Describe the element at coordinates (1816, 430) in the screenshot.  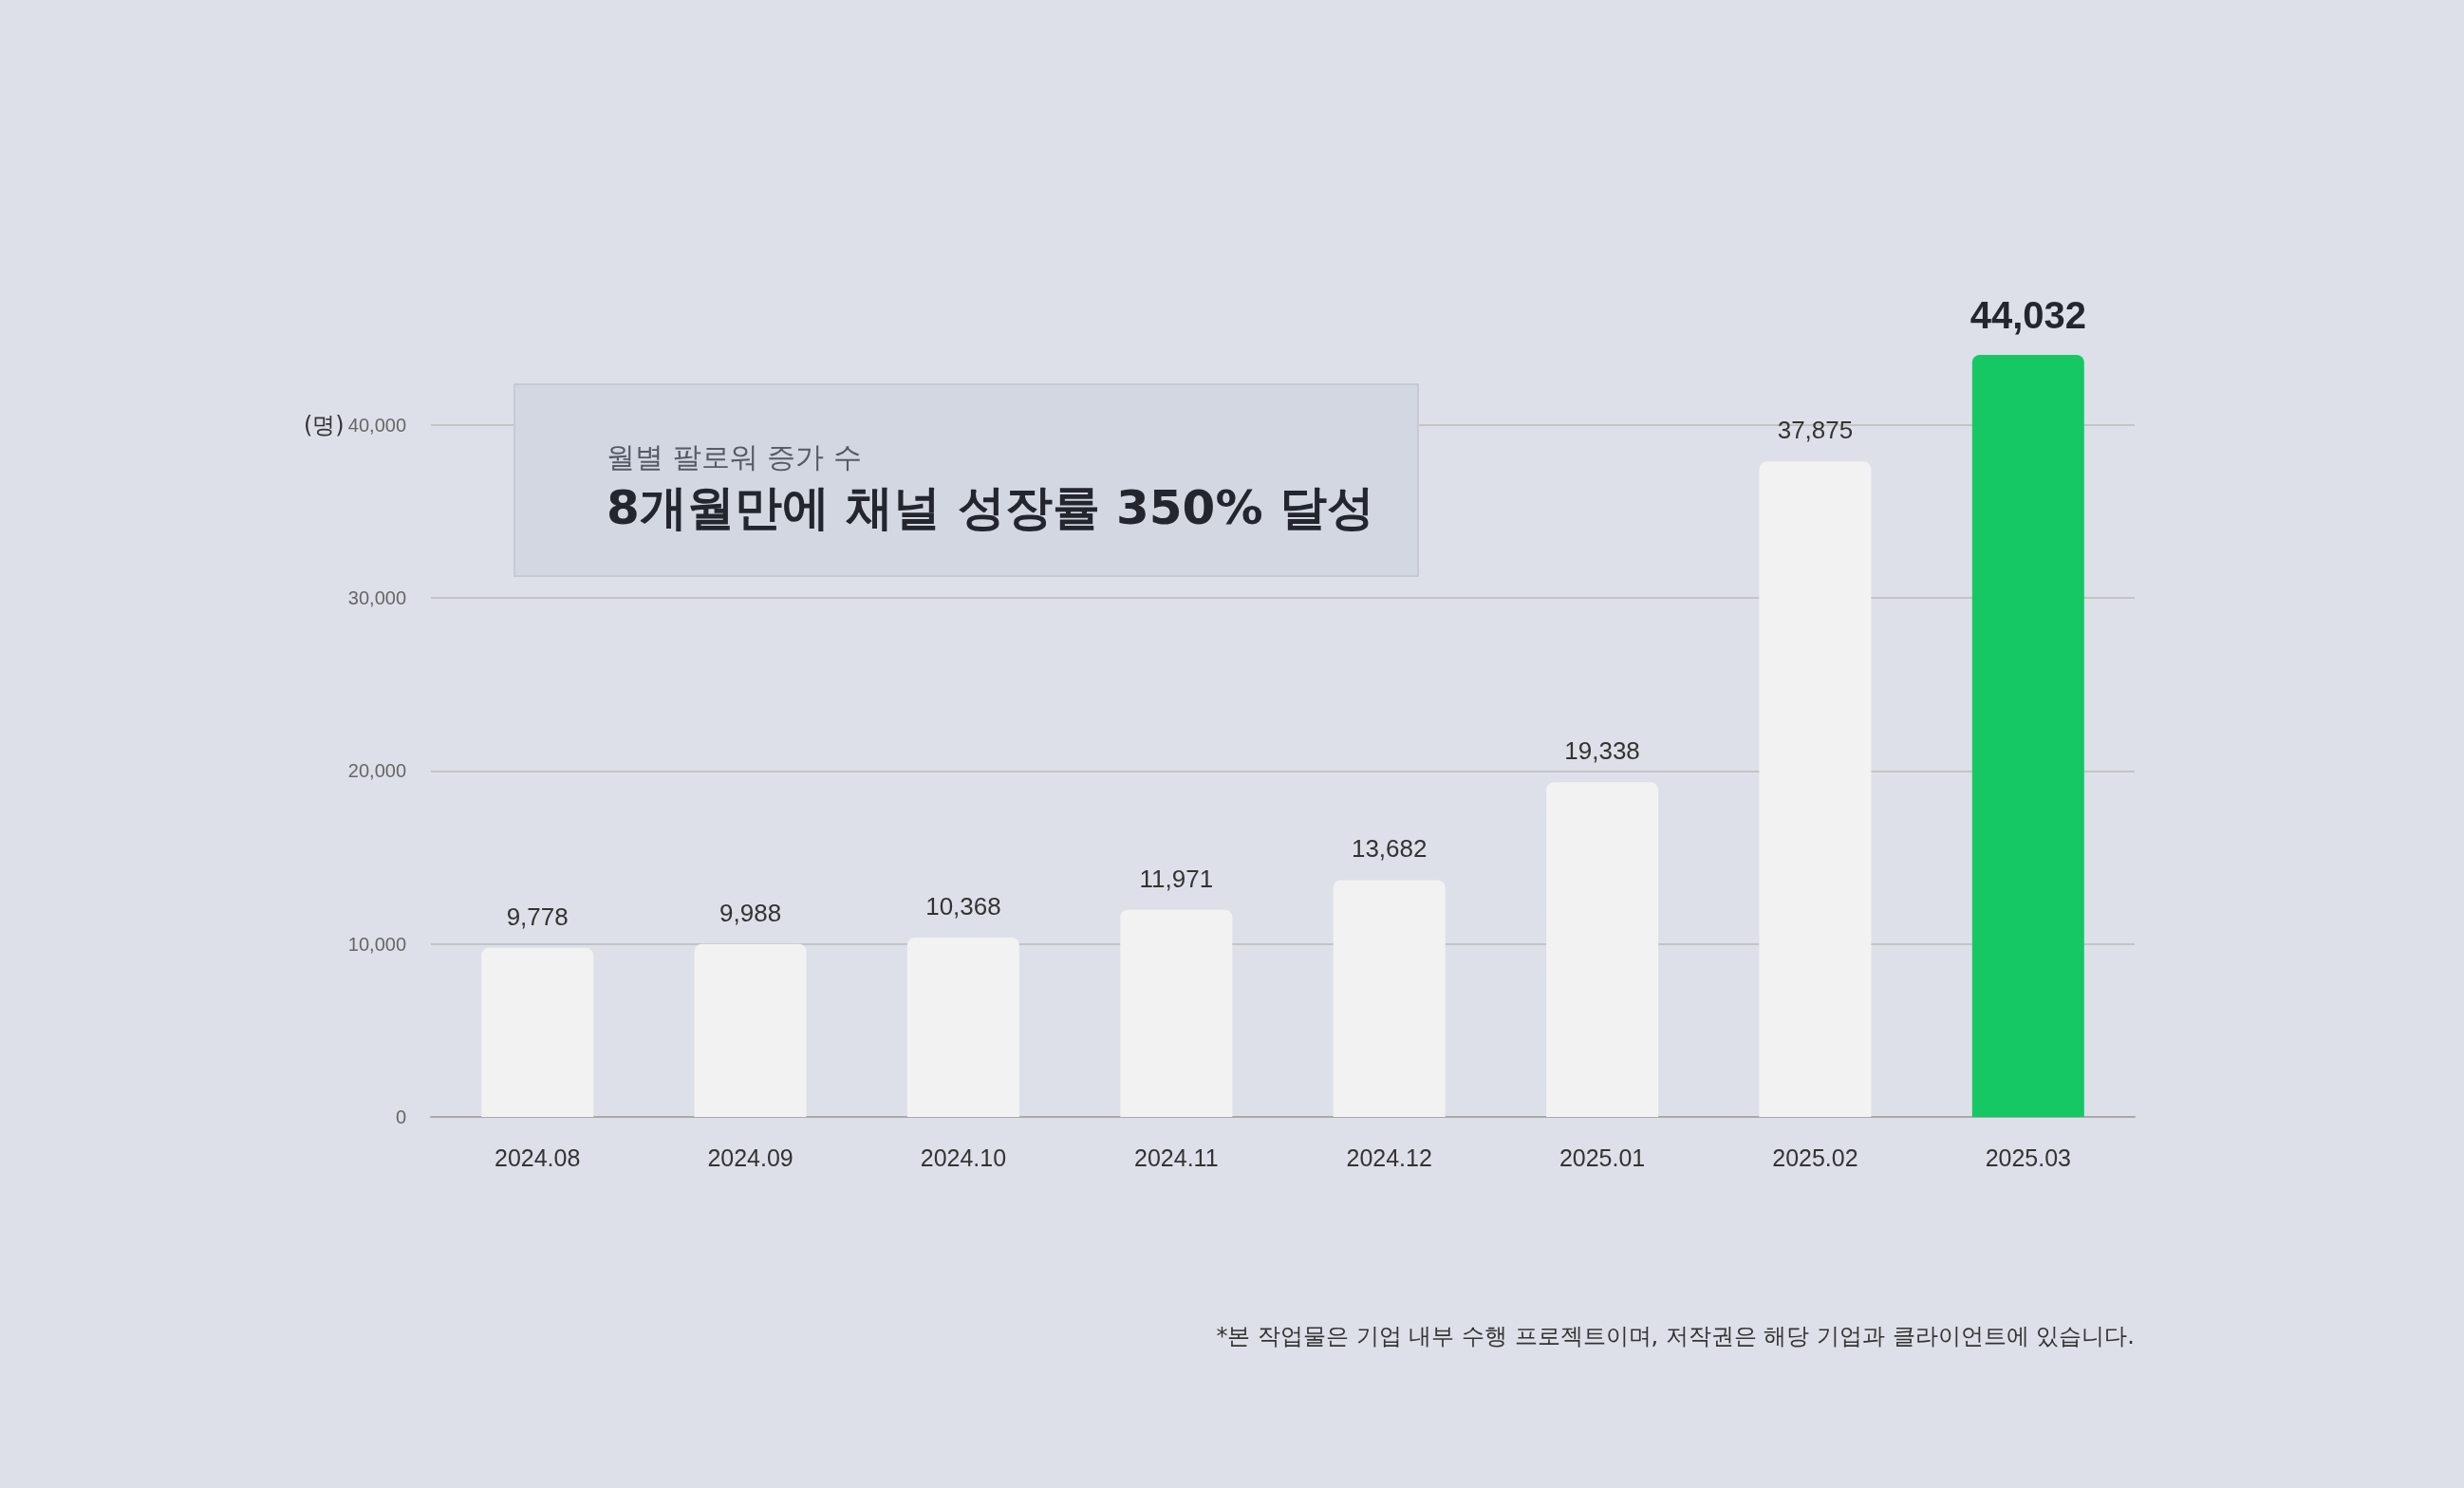
I see `data-label: 37,875` at that location.